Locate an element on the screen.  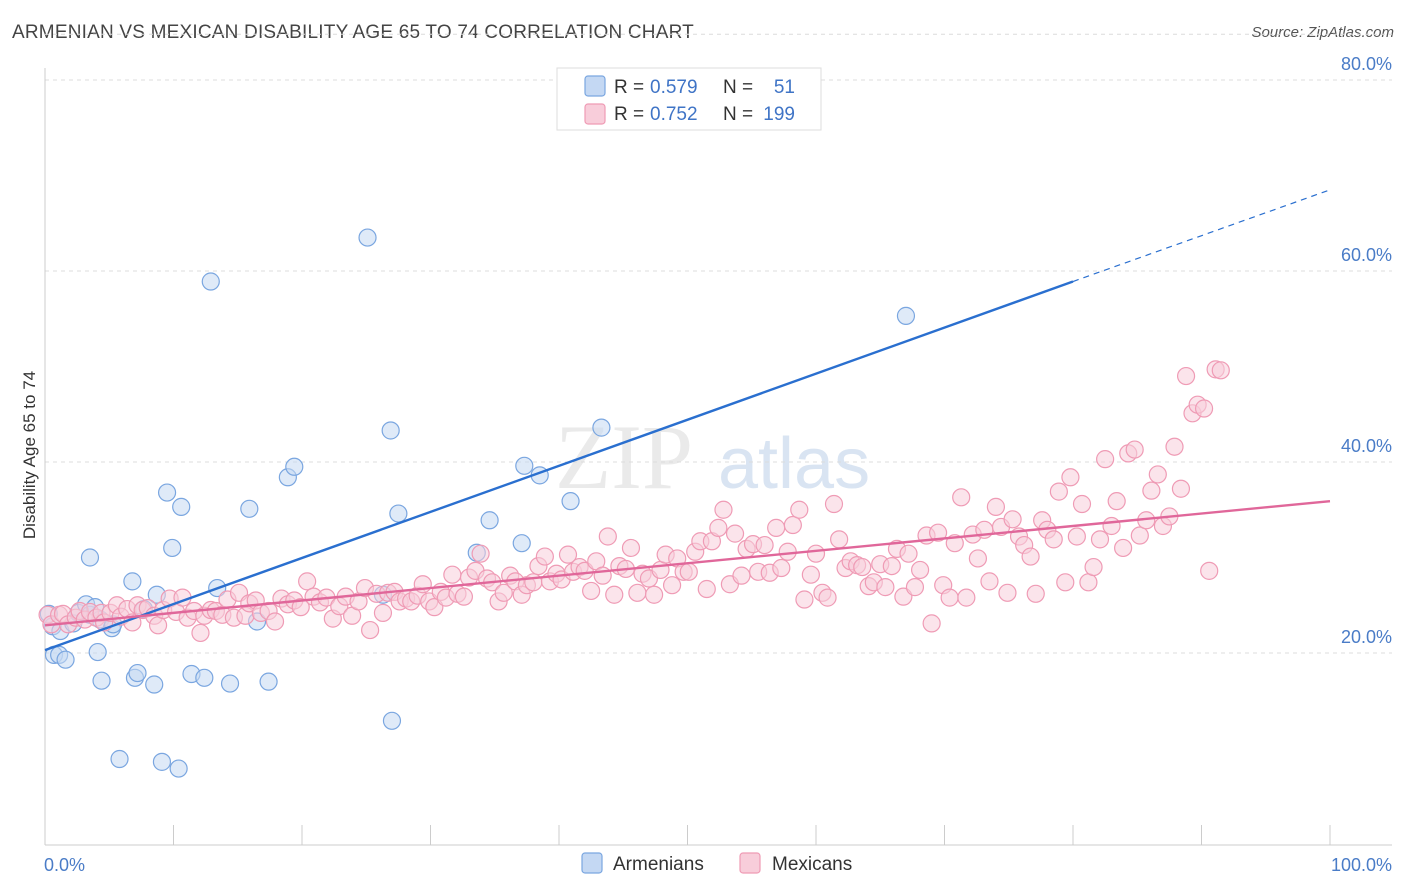
y-tick-label-40: 40.0% is located at coordinates (1366, 446).